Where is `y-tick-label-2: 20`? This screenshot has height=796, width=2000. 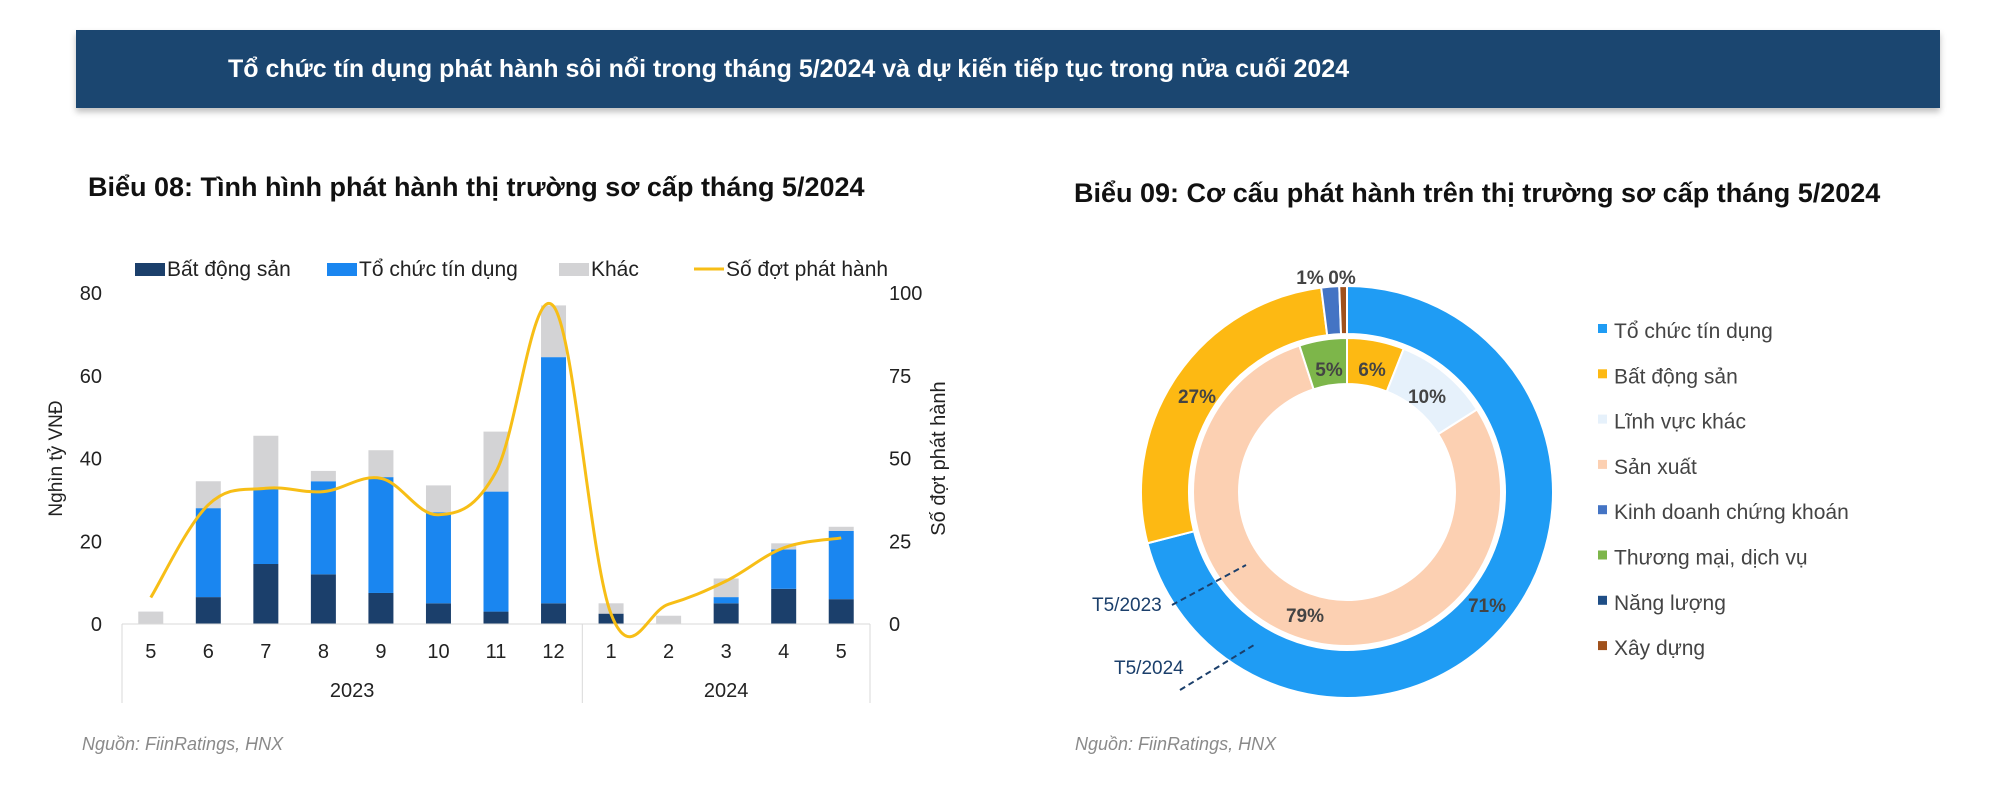
y-tick-label-2: 20 is located at coordinates (91, 542).